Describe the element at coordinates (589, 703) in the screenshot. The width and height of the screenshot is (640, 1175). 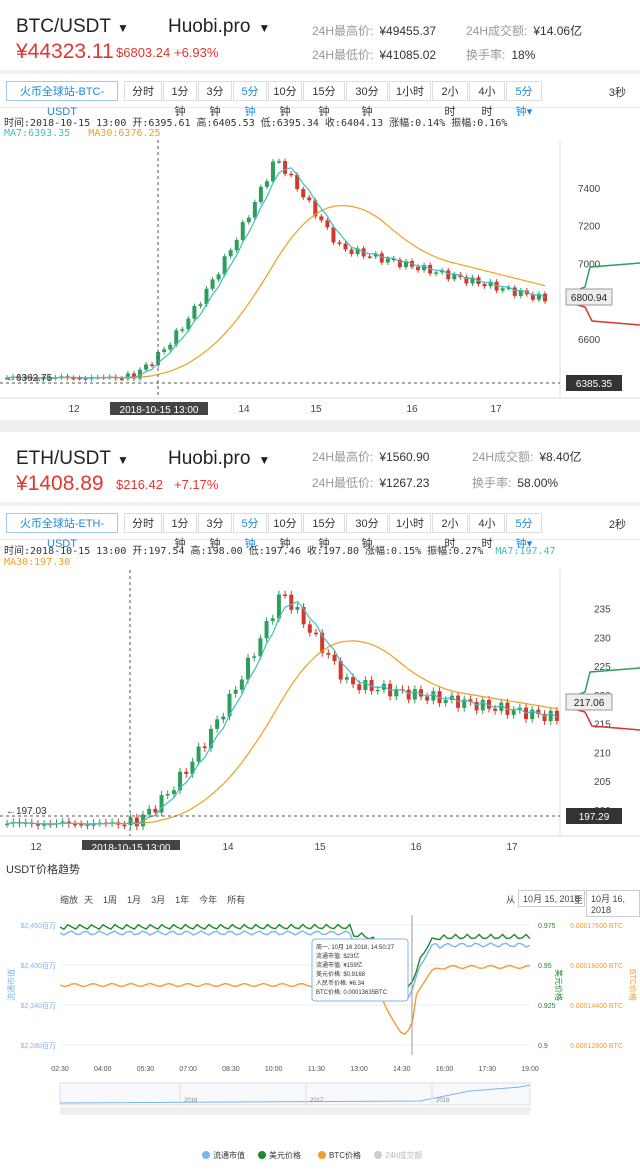
I see `last-price-label: 217.06` at that location.